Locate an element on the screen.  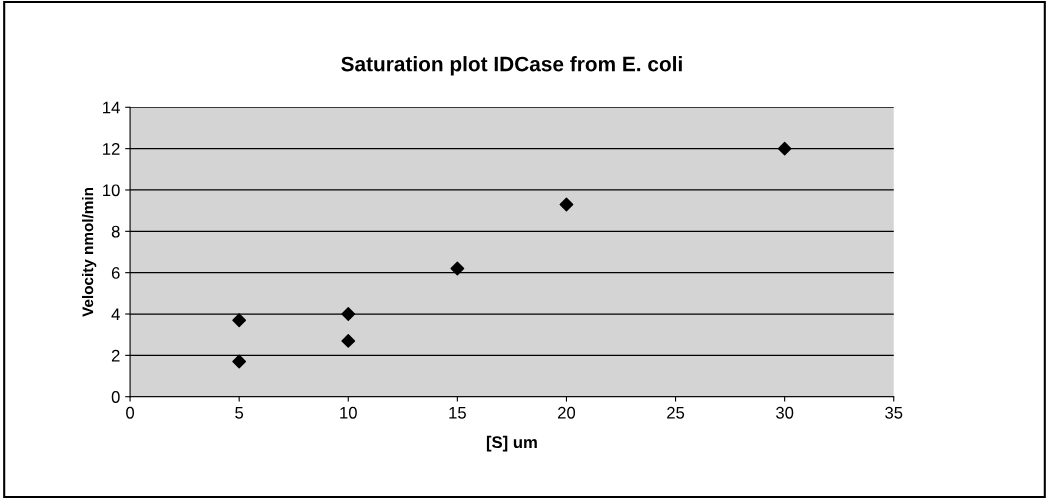
x-axis-title: [S] um is located at coordinates (511, 443).